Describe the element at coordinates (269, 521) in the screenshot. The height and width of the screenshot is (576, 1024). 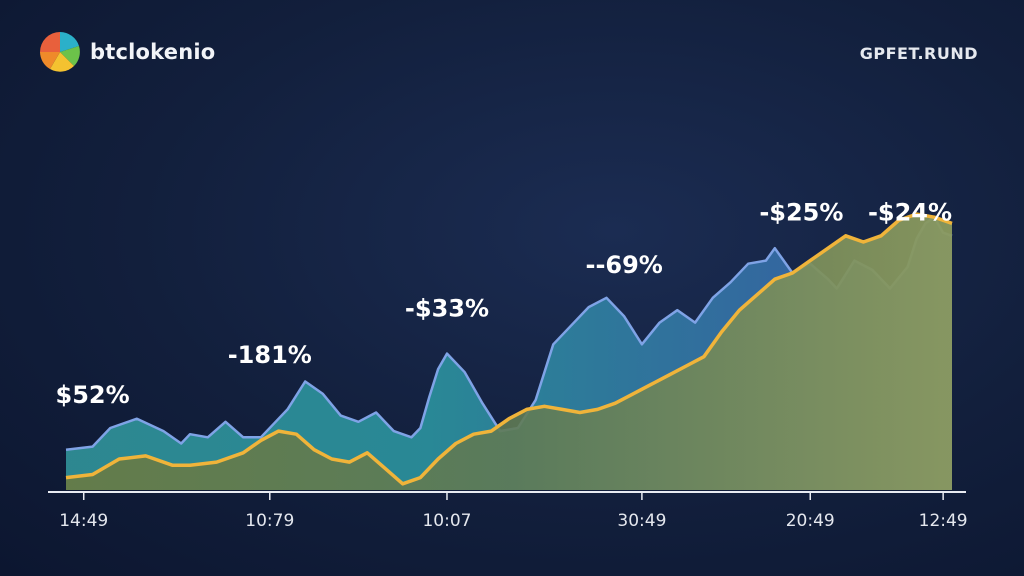
I see `x-tick-label: 10:79` at that location.